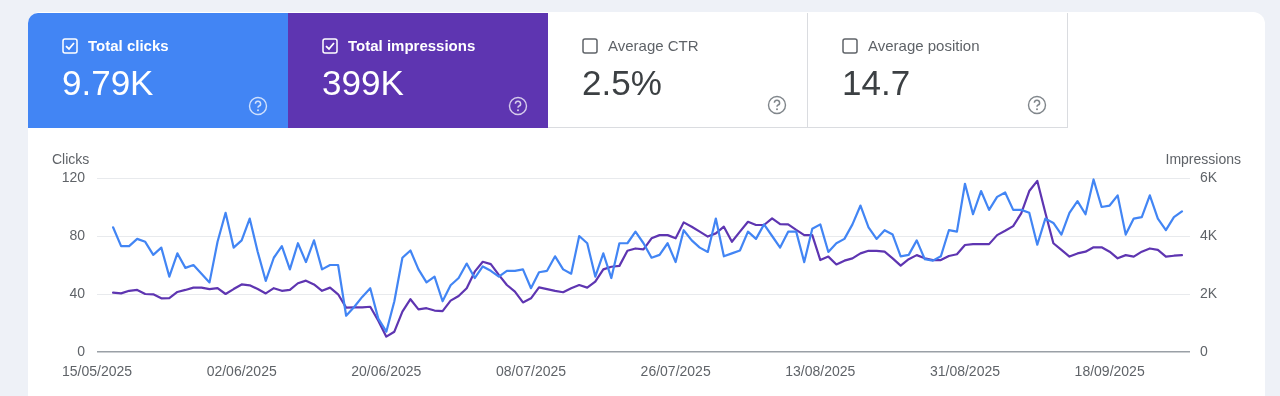 Image resolution: width=1280 pixels, height=396 pixels. Describe the element at coordinates (77, 292) in the screenshot. I see `y-tick-label: 40` at that location.